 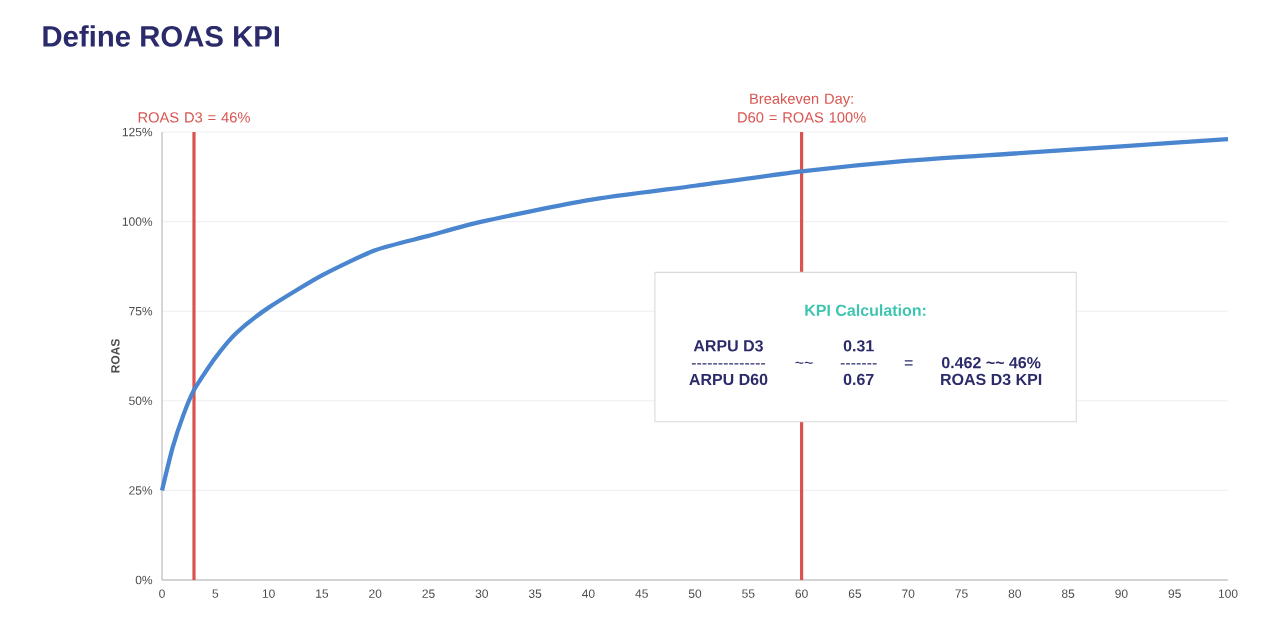 What do you see at coordinates (908, 363) in the screenshot?
I see `annotation: =` at bounding box center [908, 363].